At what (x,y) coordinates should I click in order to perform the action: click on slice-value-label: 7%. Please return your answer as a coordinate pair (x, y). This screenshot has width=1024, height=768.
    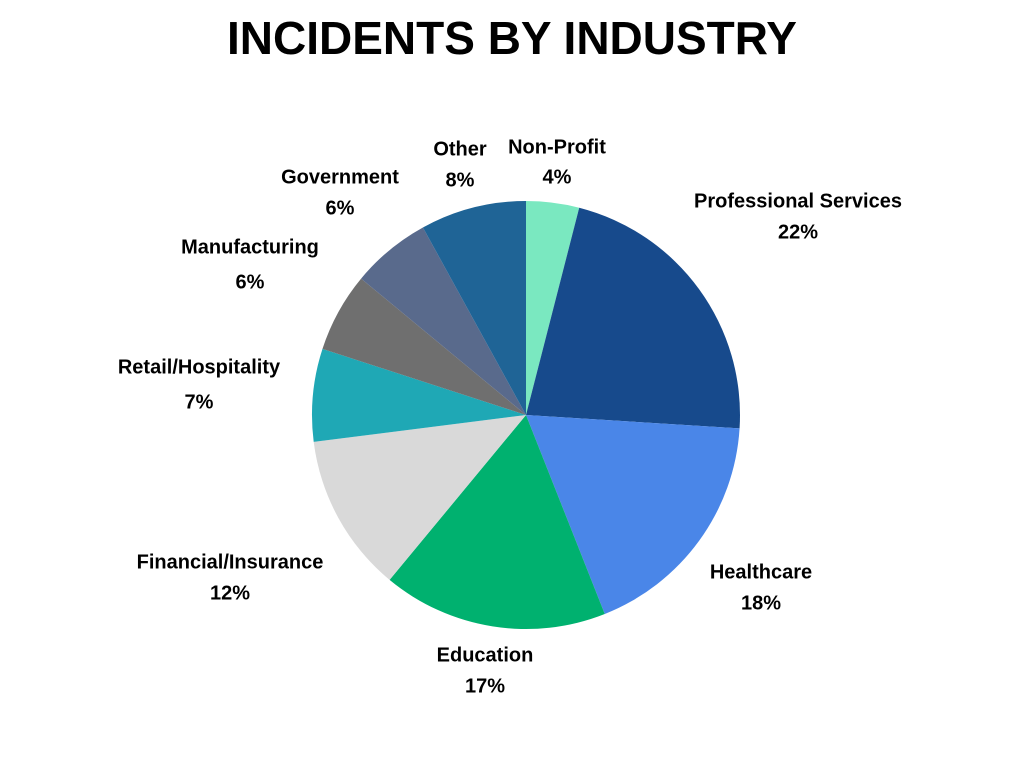
    Looking at the image, I should click on (199, 402).